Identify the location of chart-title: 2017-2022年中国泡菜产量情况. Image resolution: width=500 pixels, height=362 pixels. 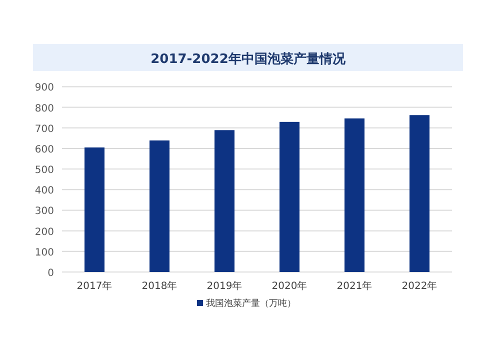
(248, 59).